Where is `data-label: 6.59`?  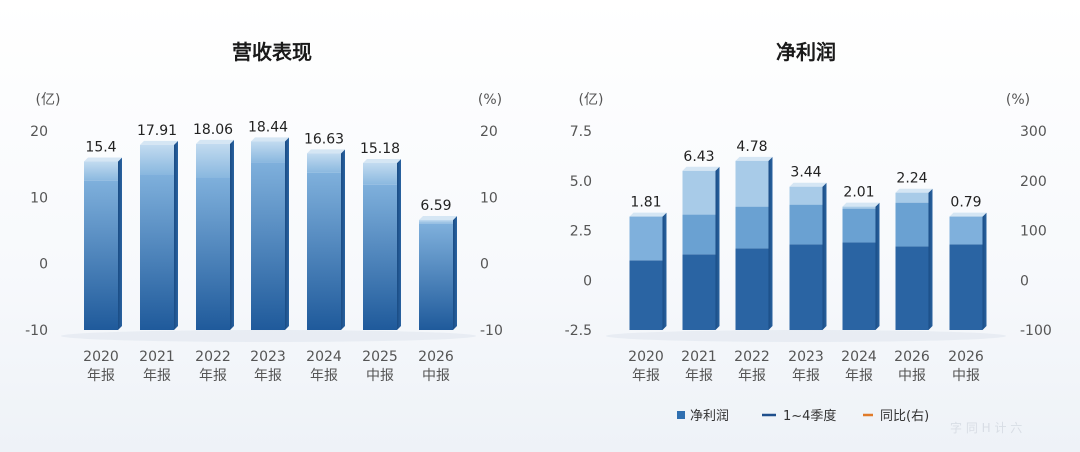 data-label: 6.59 is located at coordinates (435, 206).